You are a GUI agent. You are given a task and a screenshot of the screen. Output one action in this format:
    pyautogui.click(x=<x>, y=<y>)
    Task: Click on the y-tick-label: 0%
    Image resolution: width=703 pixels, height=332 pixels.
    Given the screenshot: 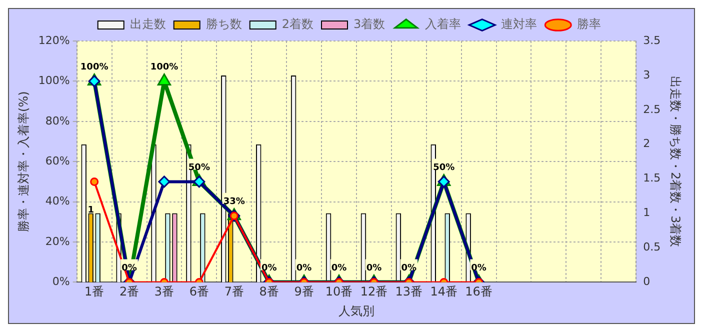 What is the action you would take?
    pyautogui.click(x=61, y=281)
    